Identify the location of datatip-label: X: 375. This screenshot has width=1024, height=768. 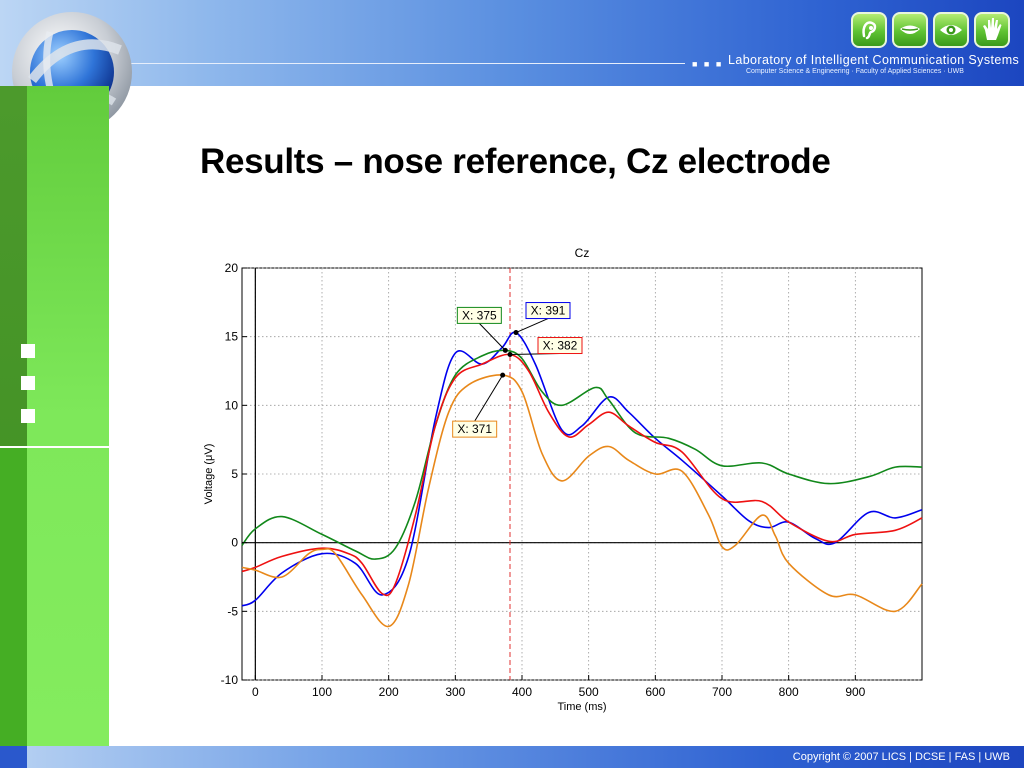
(479, 315).